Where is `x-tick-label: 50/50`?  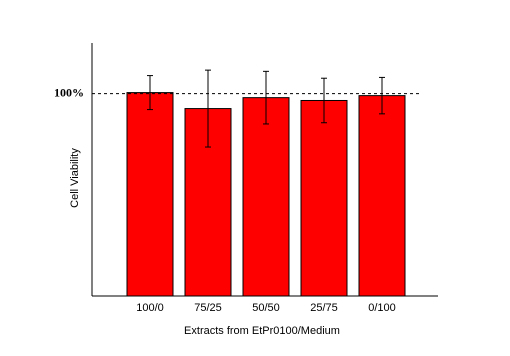 x-tick-label: 50/50 is located at coordinates (266, 308).